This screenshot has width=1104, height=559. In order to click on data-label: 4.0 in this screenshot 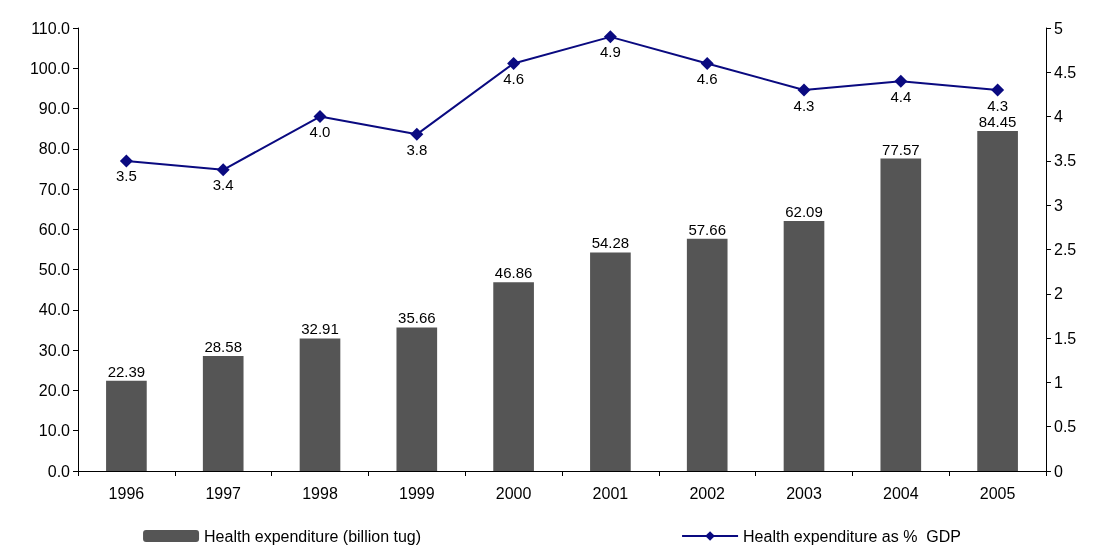, I will do `click(320, 132)`.